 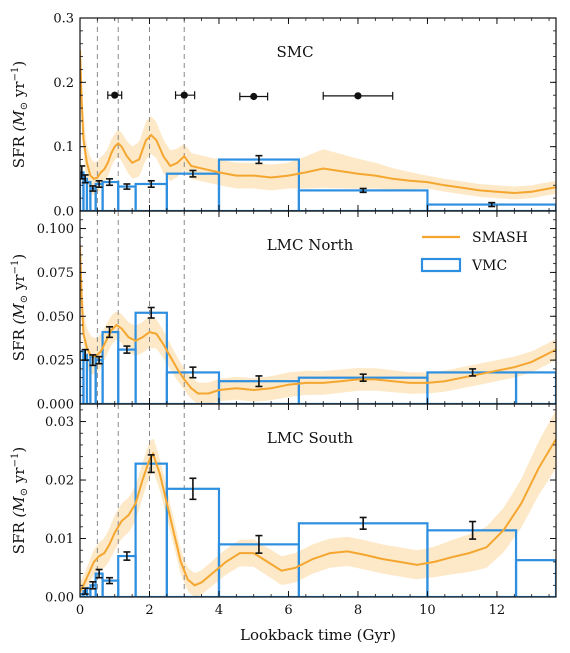 I want to click on legend: SMASH VMC, so click(x=474, y=252).